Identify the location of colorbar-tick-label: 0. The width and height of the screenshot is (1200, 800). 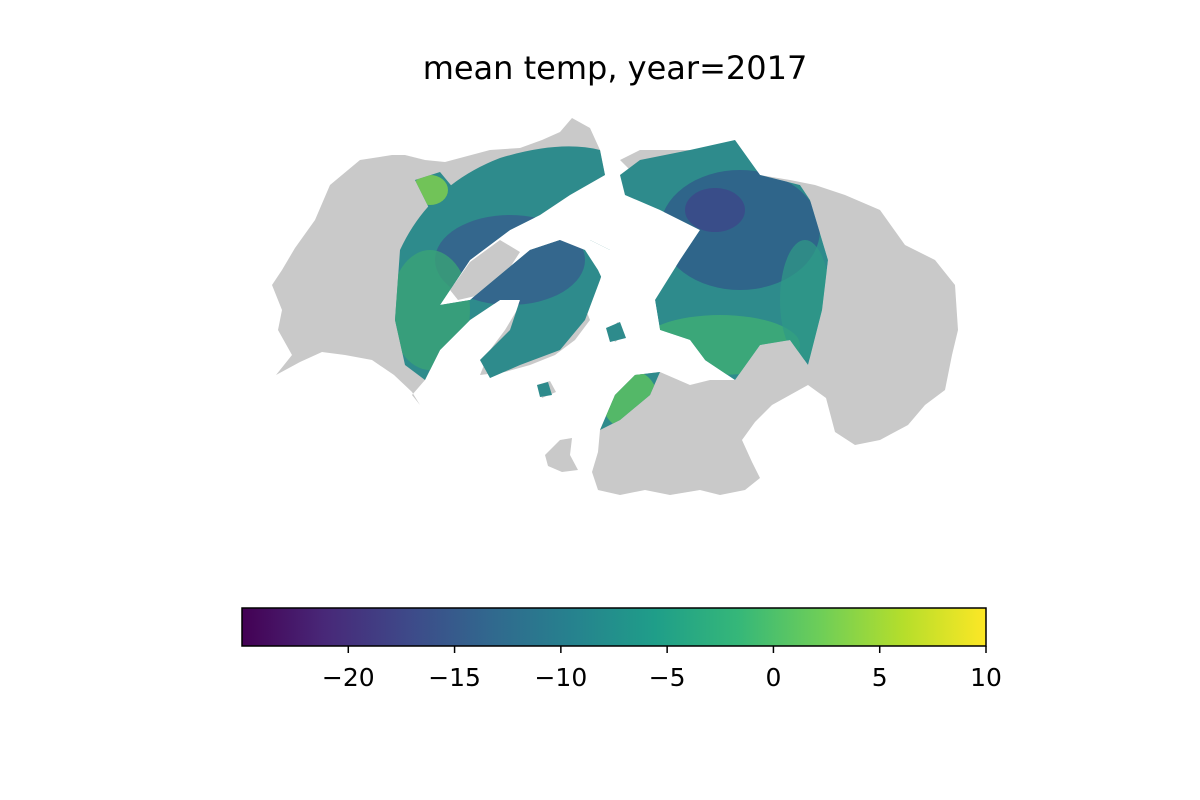
(773, 677).